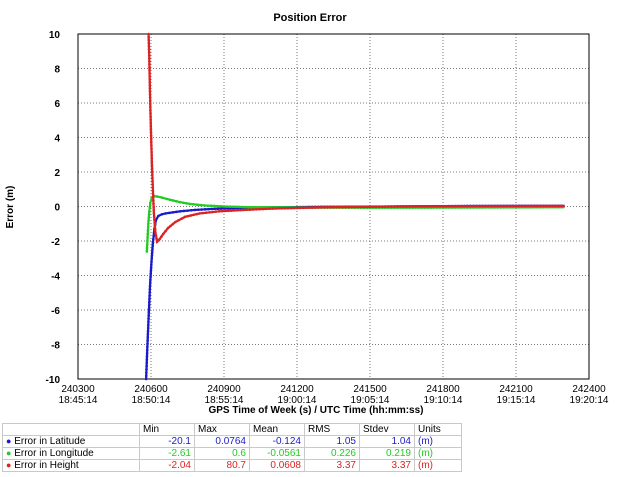 The height and width of the screenshot is (477, 640). What do you see at coordinates (71, 465) in the screenshot?
I see `stats-row-label: ● Error in Height` at bounding box center [71, 465].